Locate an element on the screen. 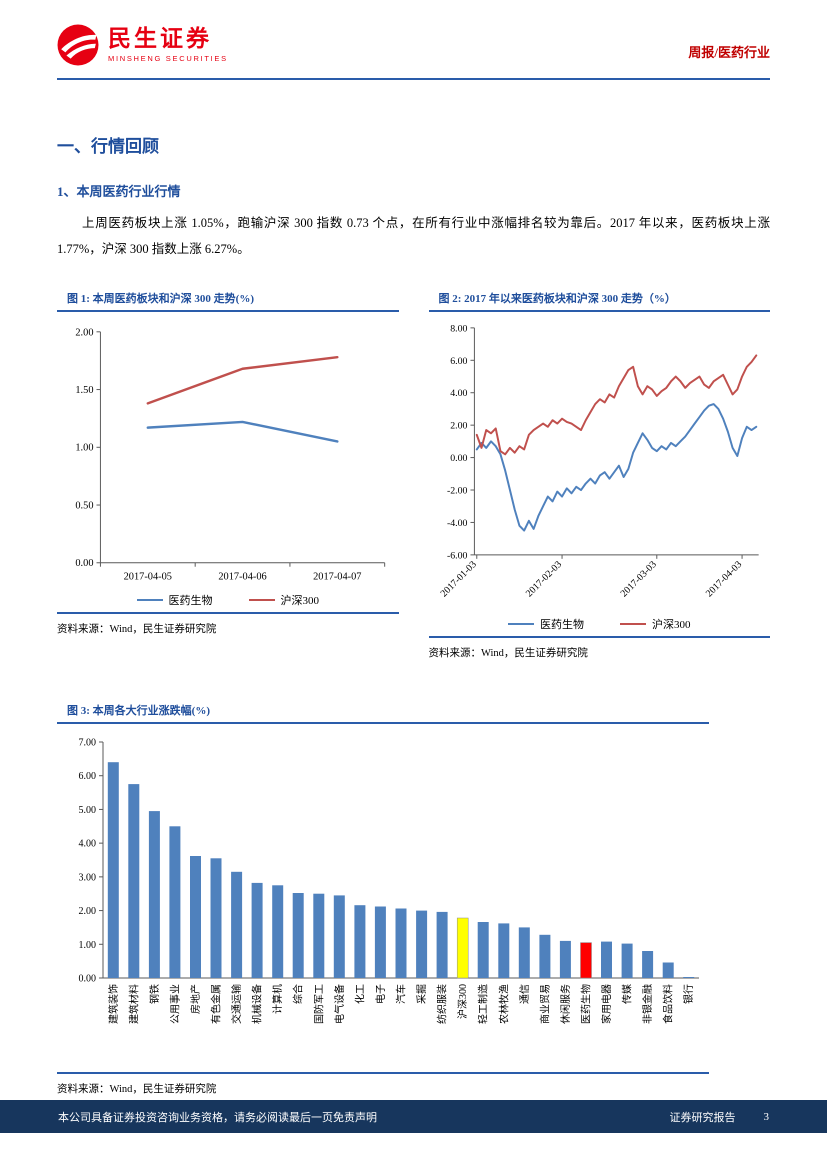 This screenshot has width=827, height=1169. svg-text: 2017-04-06 is located at coordinates (242, 577).